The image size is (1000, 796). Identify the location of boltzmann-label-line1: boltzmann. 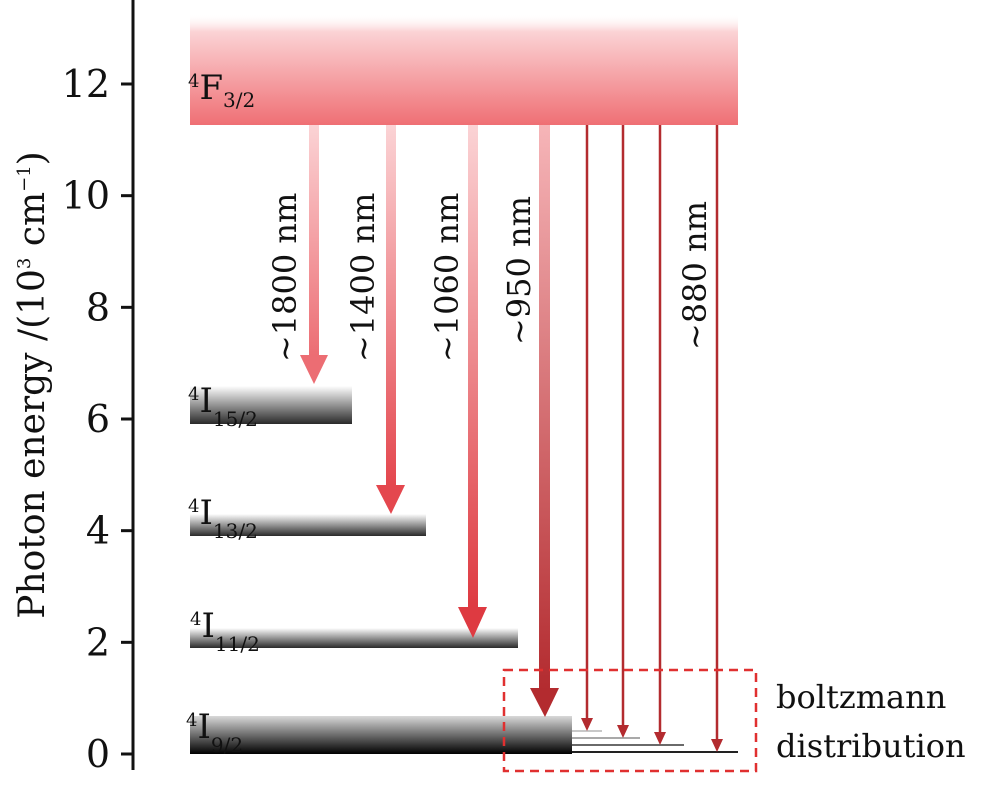
(861, 697).